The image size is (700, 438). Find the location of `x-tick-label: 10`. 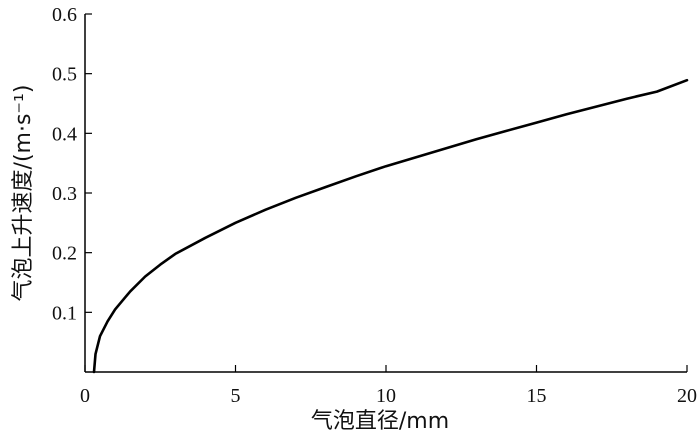

x-tick-label: 10 is located at coordinates (386, 396).